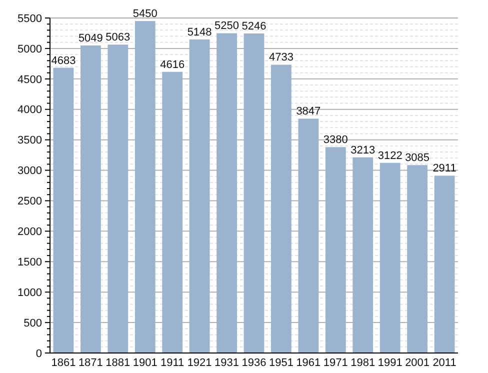 The width and height of the screenshot is (488, 373). Describe the element at coordinates (363, 150) in the screenshot. I see `data-label: 3213` at that location.